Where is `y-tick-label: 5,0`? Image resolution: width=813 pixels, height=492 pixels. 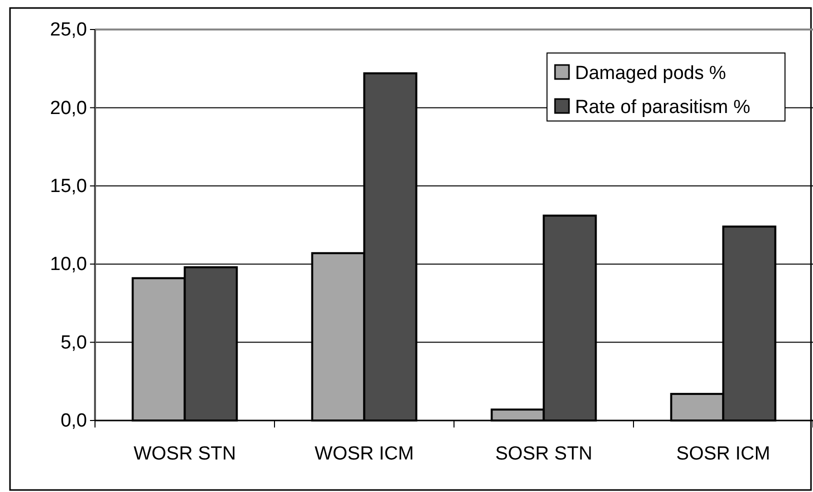 y-tick-label: 5,0 is located at coordinates (73, 343).